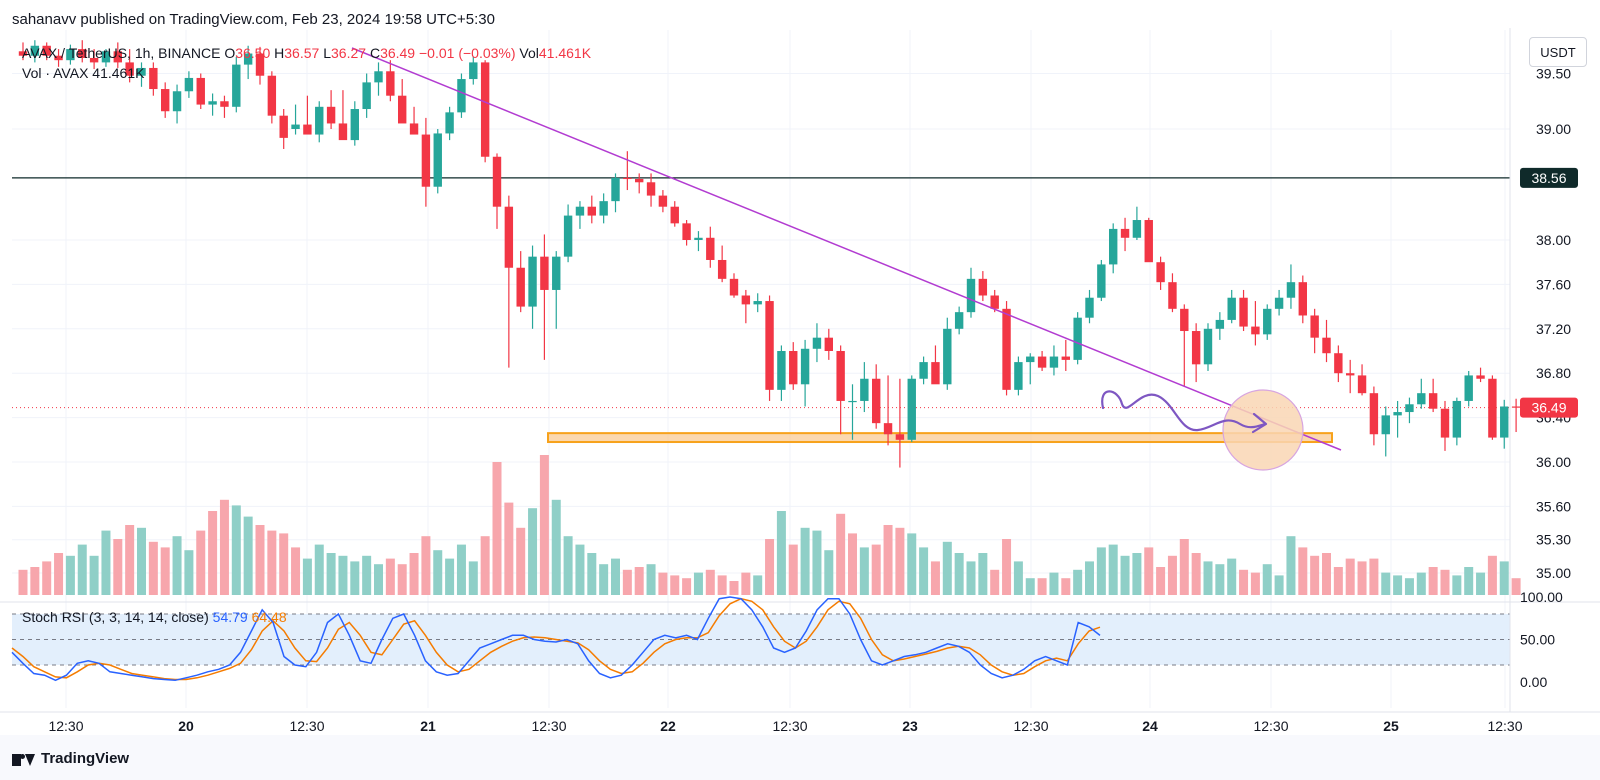 This screenshot has width=1600, height=780. What do you see at coordinates (1184, 411) in the screenshot?
I see `projected-path` at bounding box center [1184, 411].